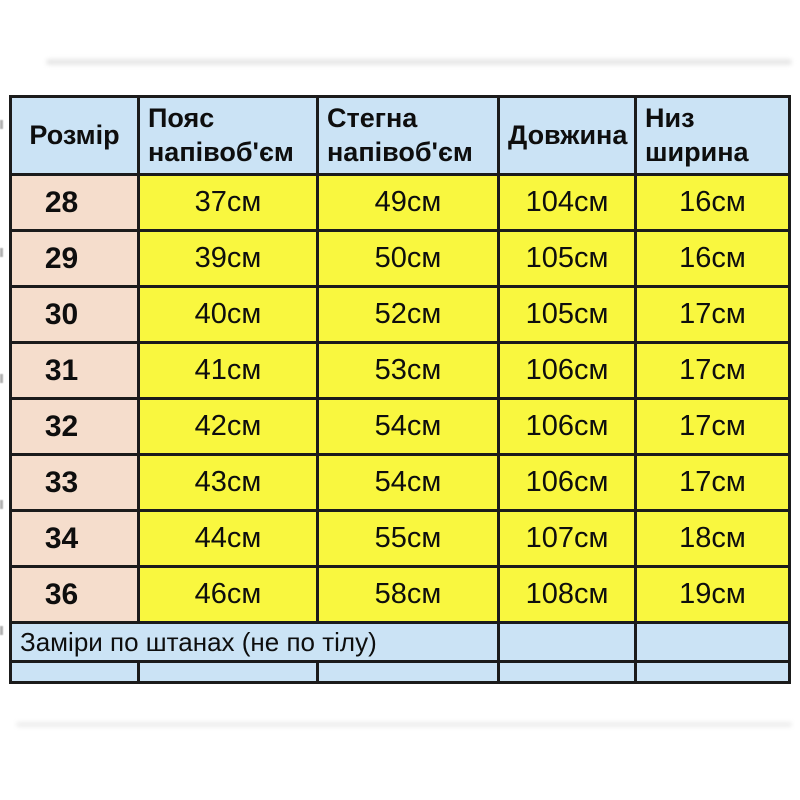 The width and height of the screenshot is (800, 800). What do you see at coordinates (419, 62) in the screenshot?
I see `scan-artifact-line-top` at bounding box center [419, 62].